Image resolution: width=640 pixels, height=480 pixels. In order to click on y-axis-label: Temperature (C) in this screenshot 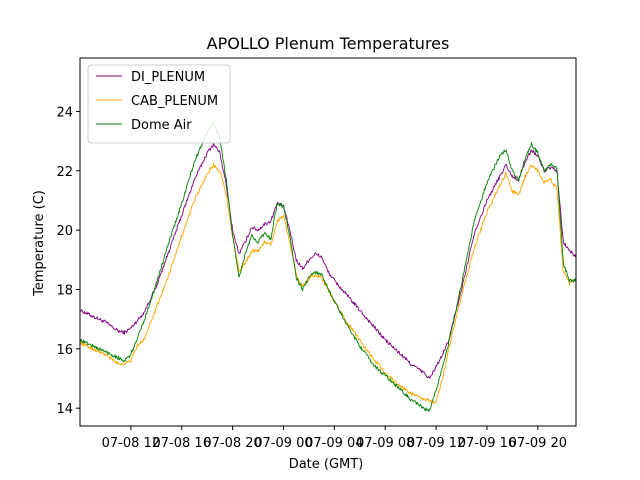, I will do `click(39, 243)`.